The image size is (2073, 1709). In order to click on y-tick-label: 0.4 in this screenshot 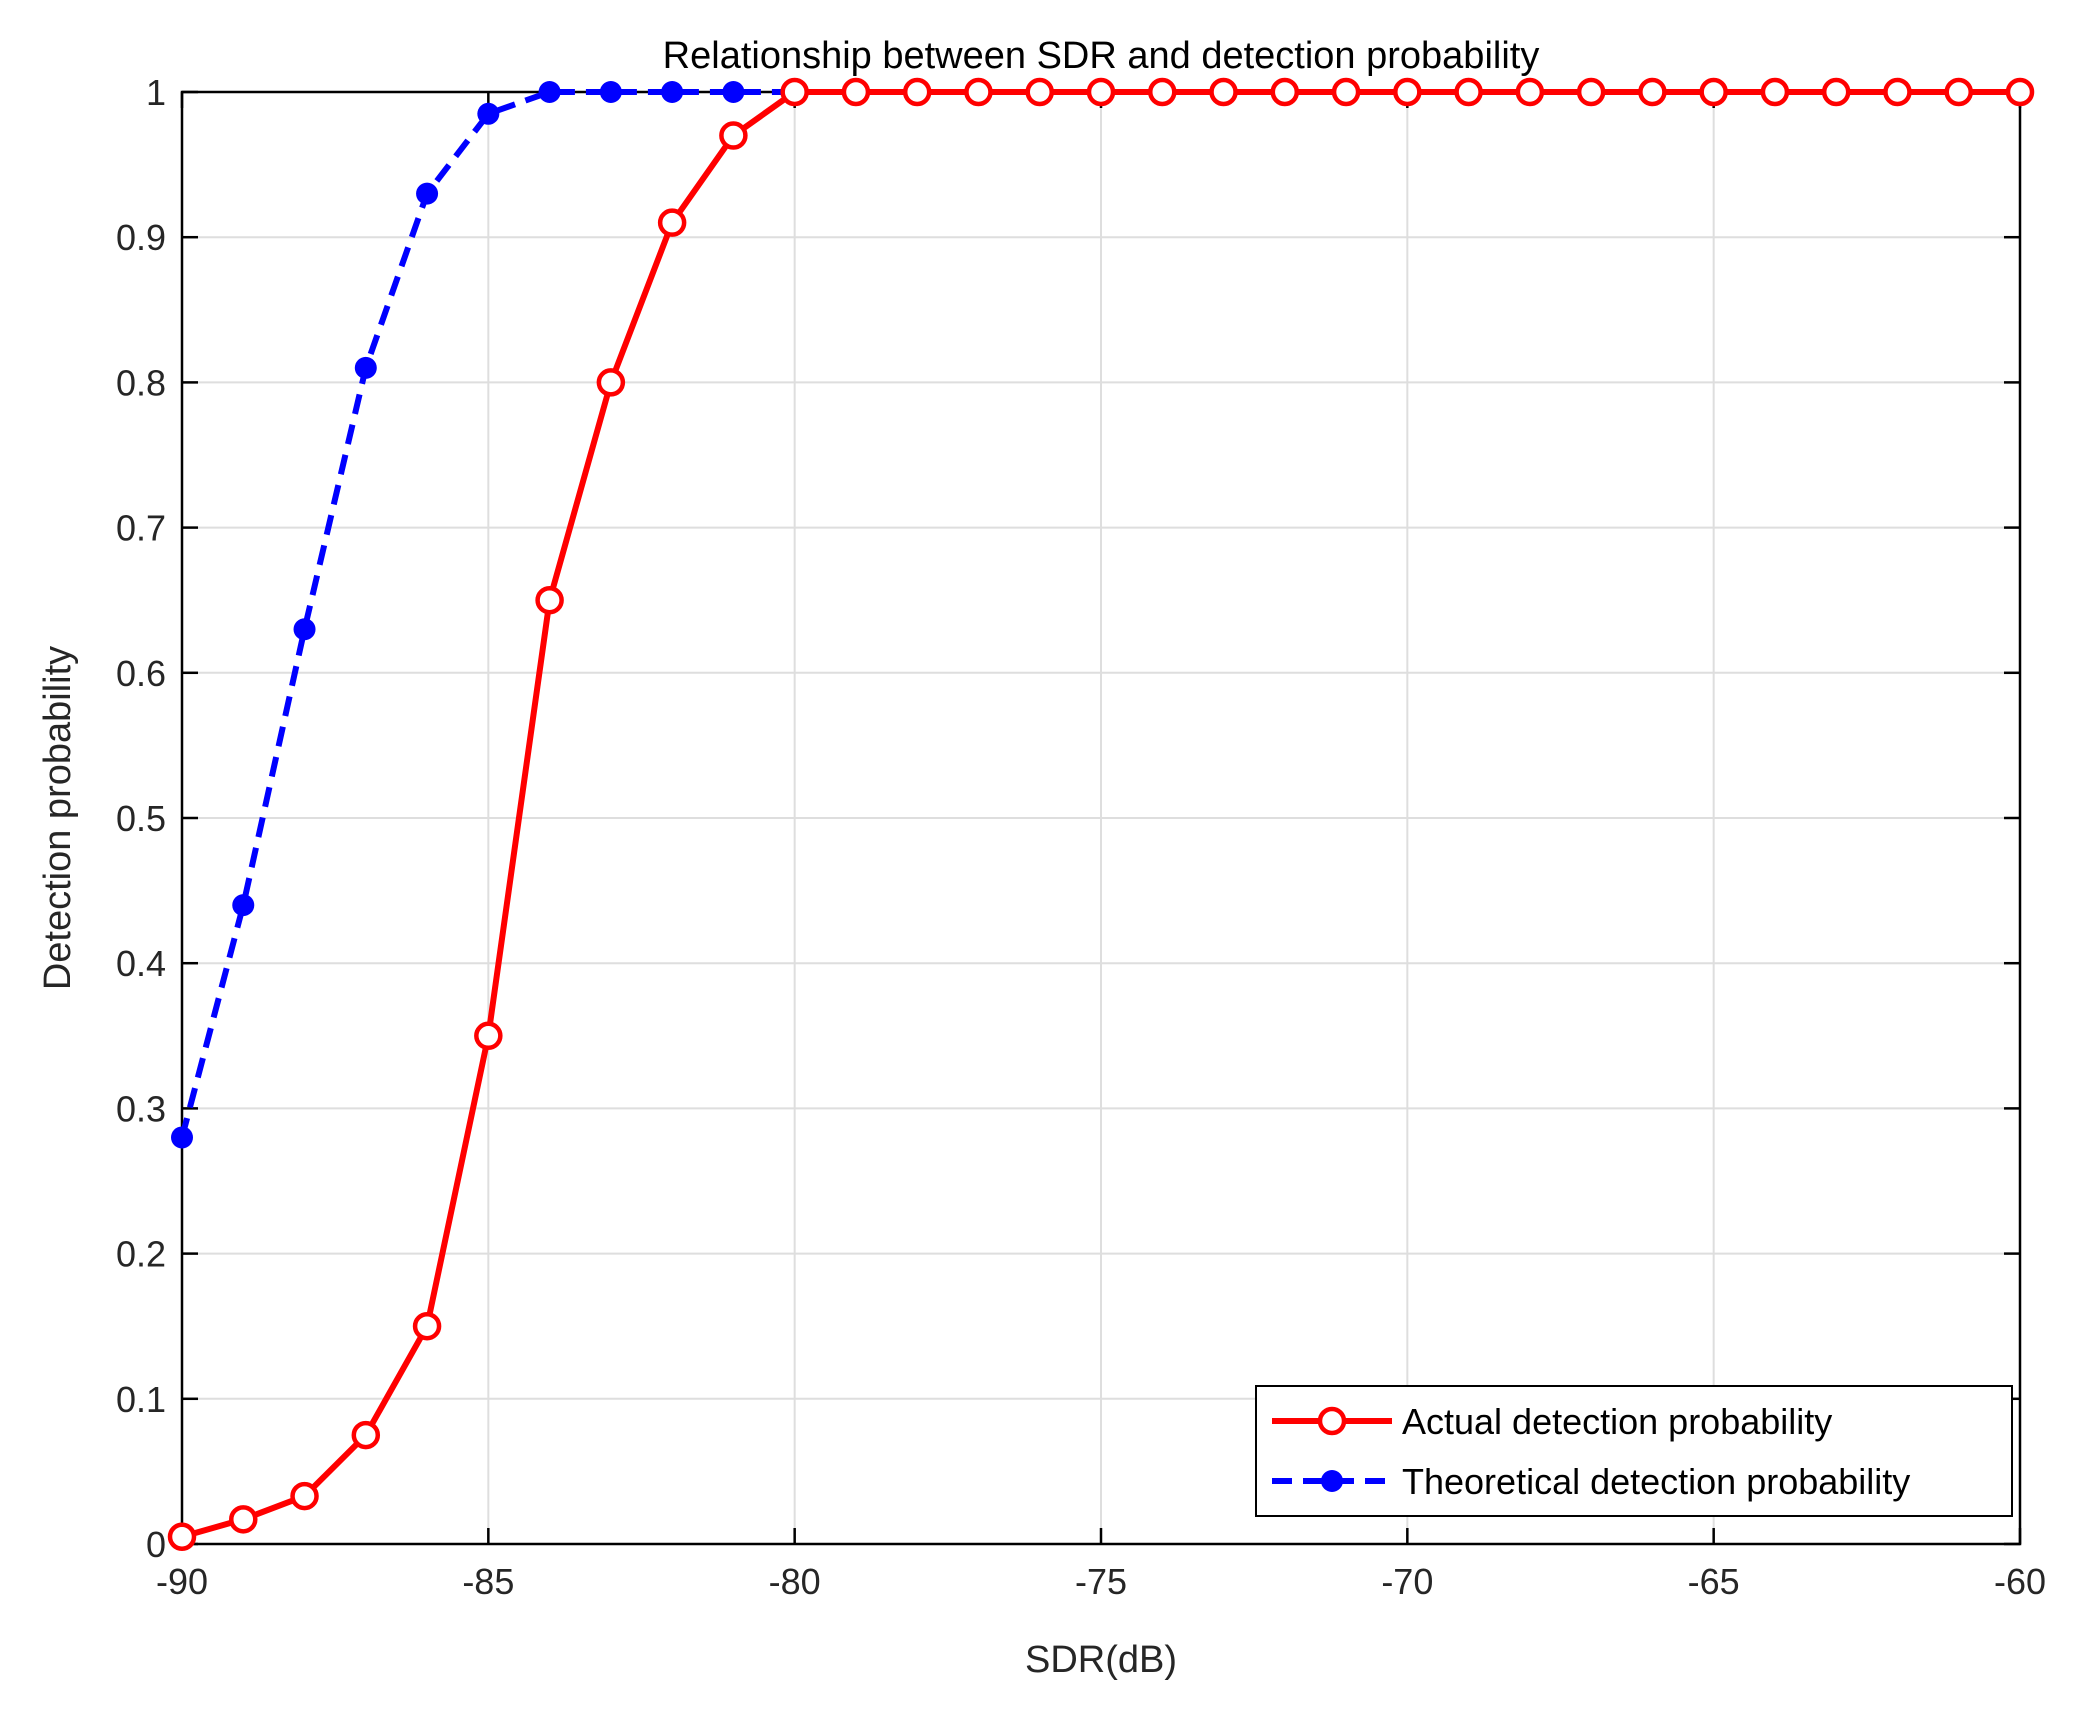, I will do `click(141, 963)`.